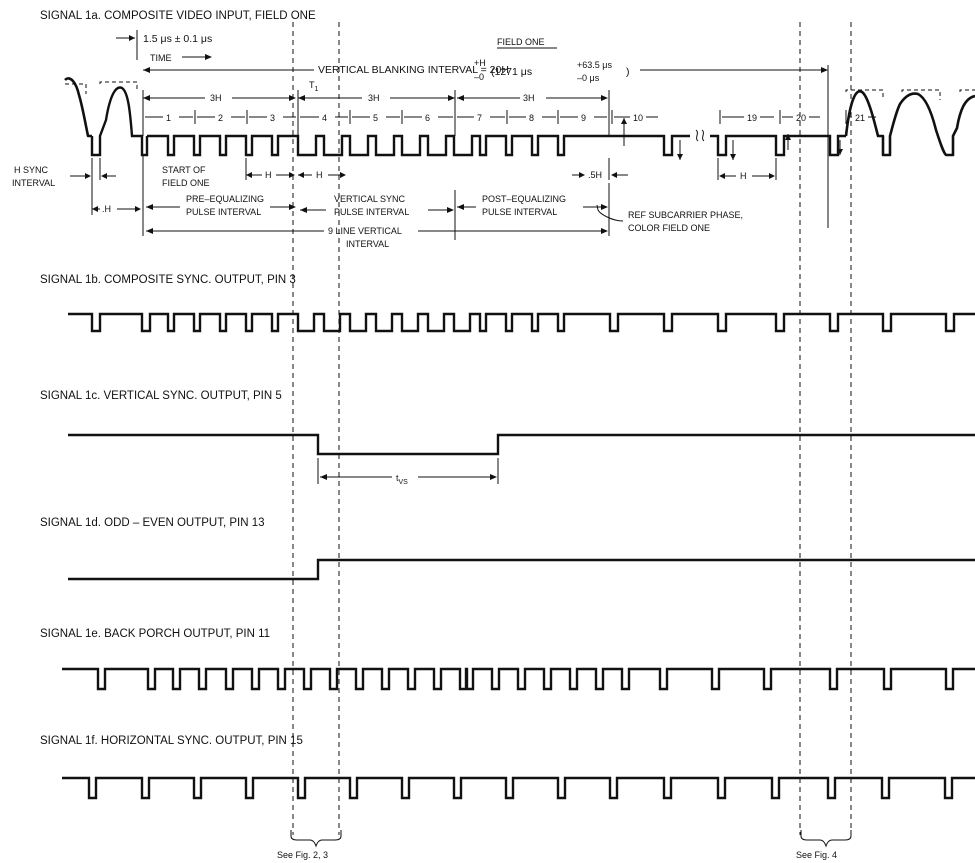 The width and height of the screenshot is (975, 863). Describe the element at coordinates (319, 175) in the screenshot. I see `h-label-2: H` at that location.